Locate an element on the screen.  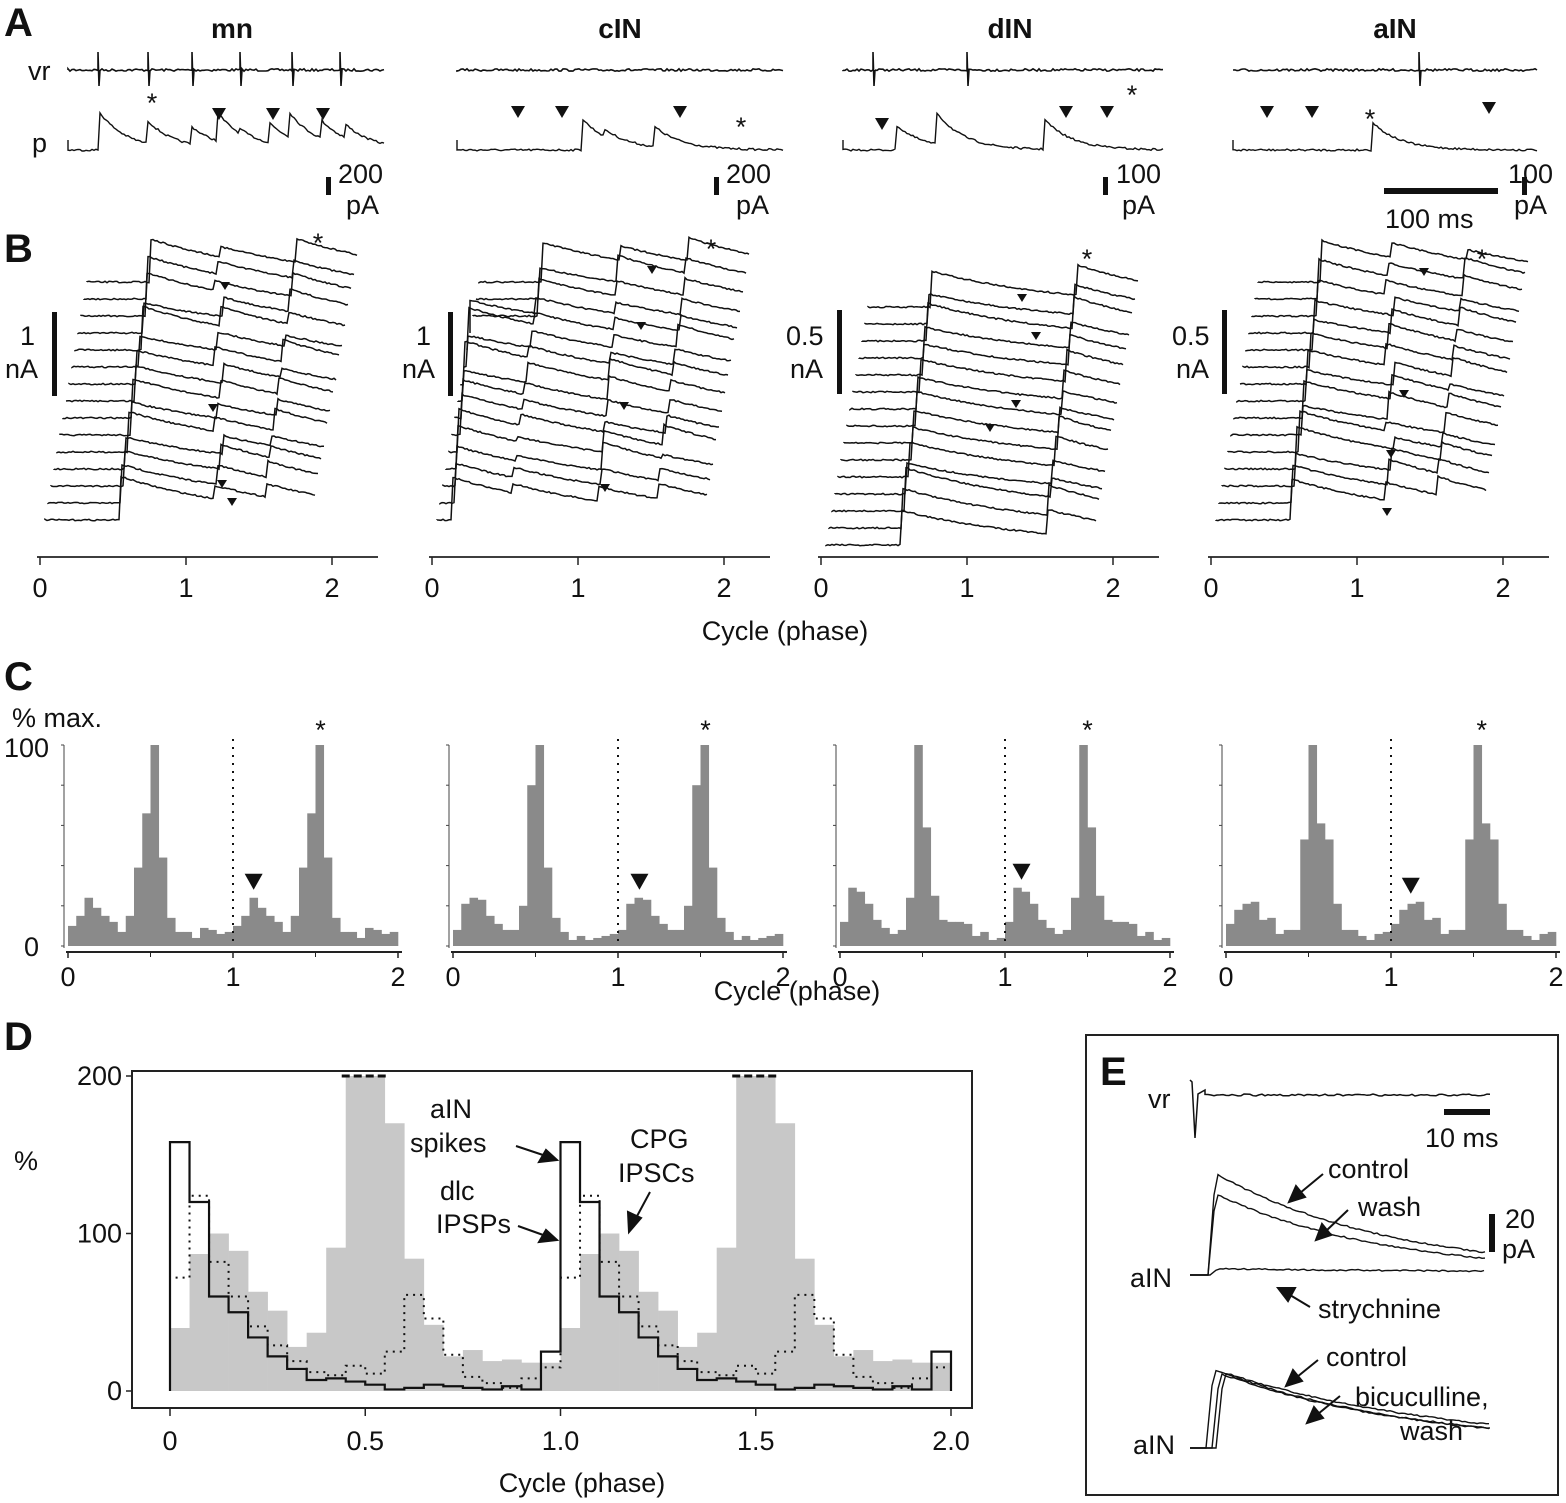
b-scale-bar-din is located at coordinates (839, 352).